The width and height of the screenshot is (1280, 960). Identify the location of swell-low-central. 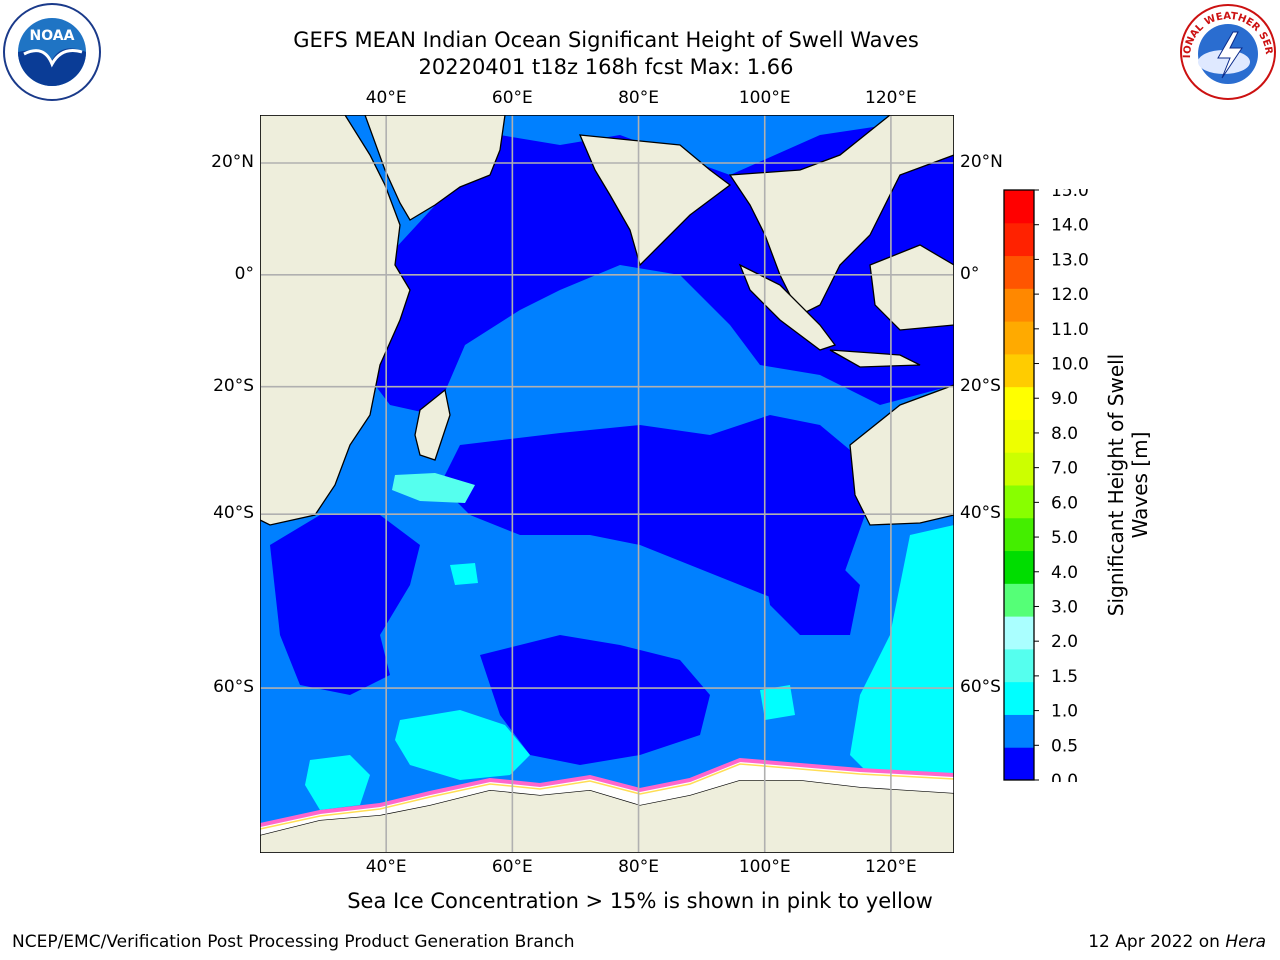
(652, 515).